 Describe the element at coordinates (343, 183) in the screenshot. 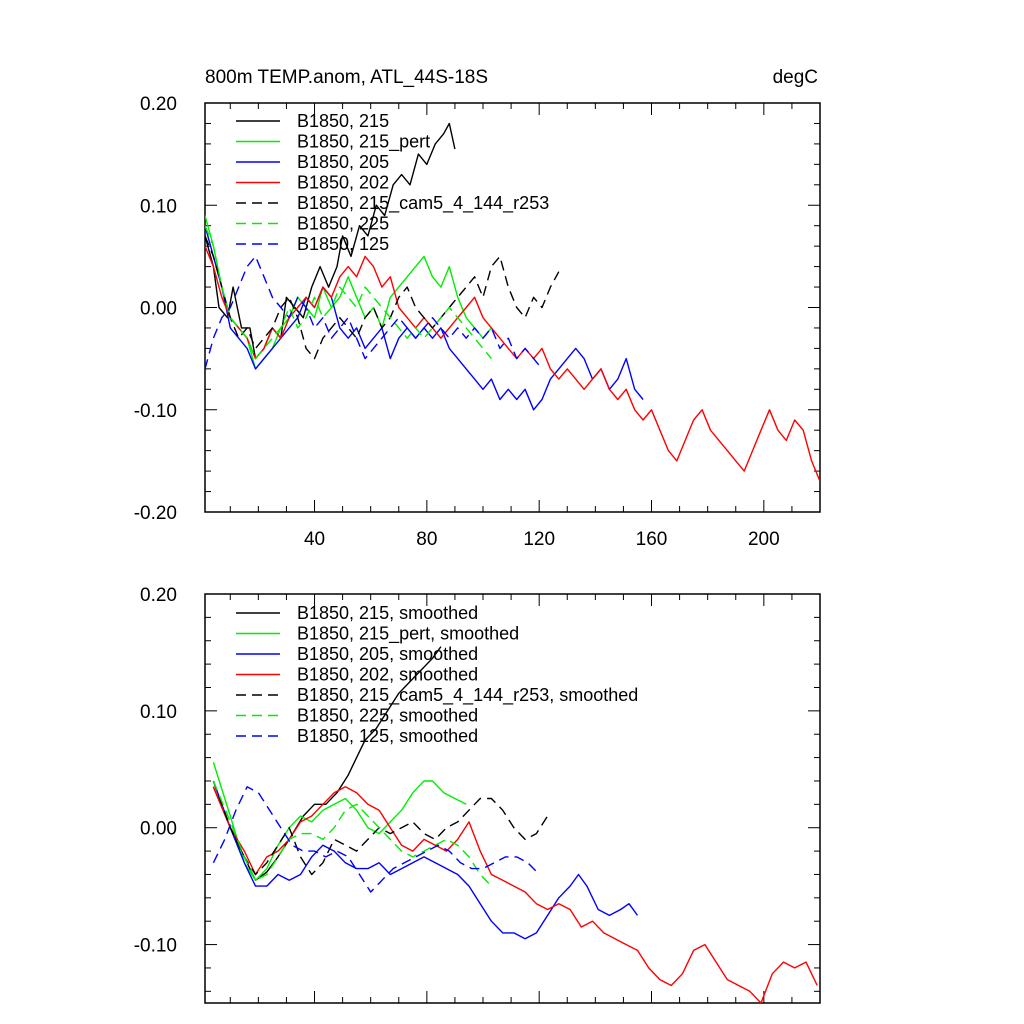

I see `legend-label: B1850, 202` at that location.